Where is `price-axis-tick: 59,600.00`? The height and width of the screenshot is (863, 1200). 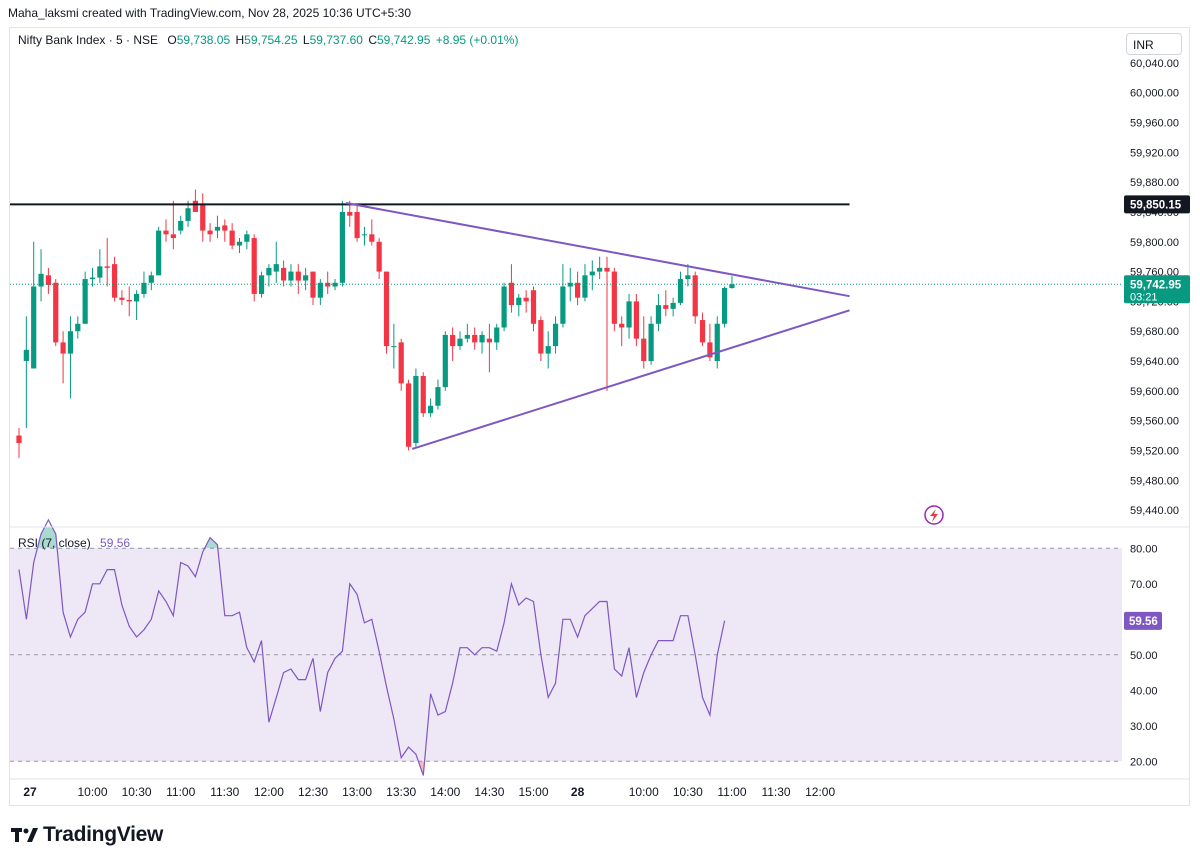 price-axis-tick: 59,600.00 is located at coordinates (1154, 392).